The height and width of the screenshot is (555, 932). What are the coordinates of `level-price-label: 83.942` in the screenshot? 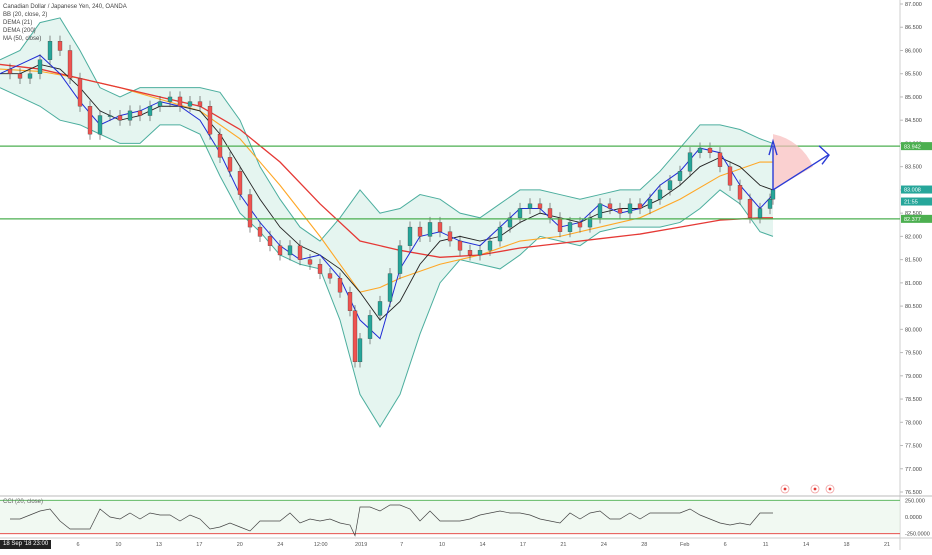 It's located at (912, 147).